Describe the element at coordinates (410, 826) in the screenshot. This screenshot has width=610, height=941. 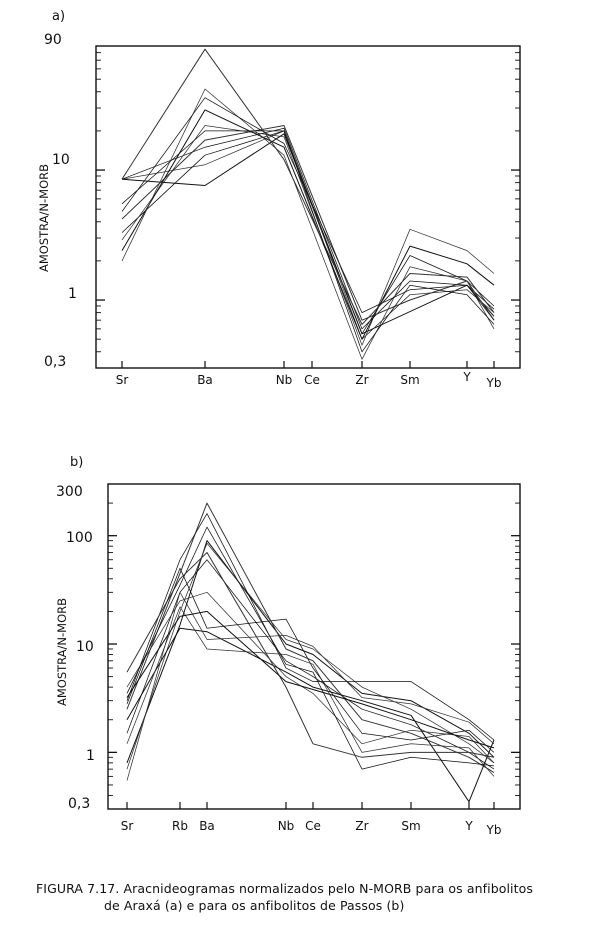
I see `xtick-label-b-sm: Sm` at that location.